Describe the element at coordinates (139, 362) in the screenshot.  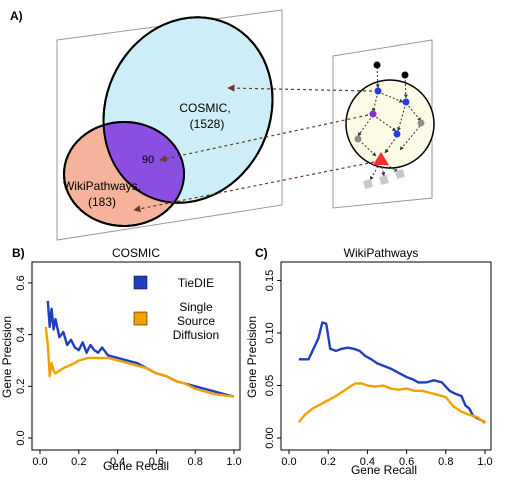
I see `chart-b-series-single-source-diffusion` at that location.